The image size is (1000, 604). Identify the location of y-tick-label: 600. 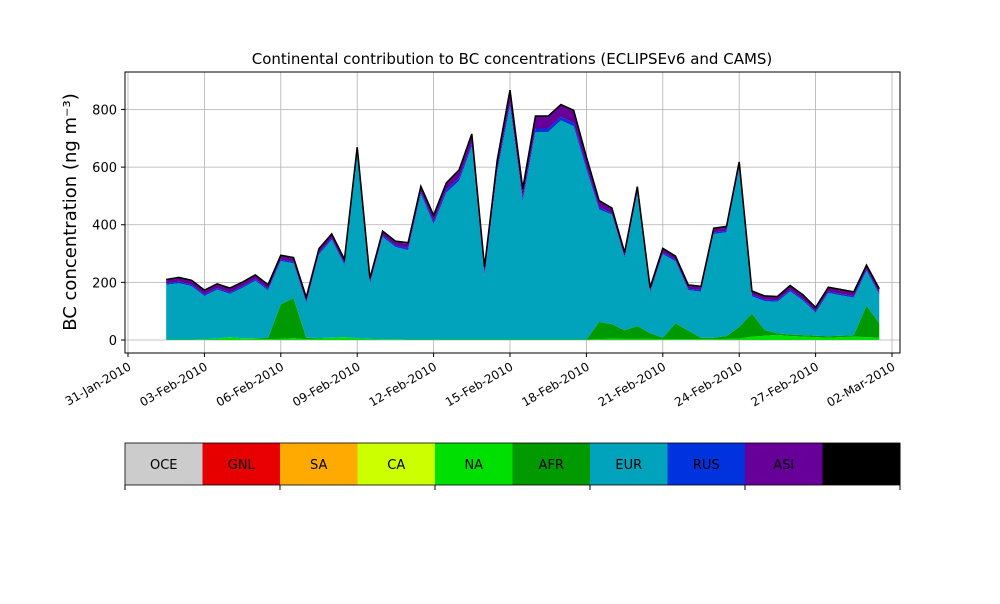
(104, 168).